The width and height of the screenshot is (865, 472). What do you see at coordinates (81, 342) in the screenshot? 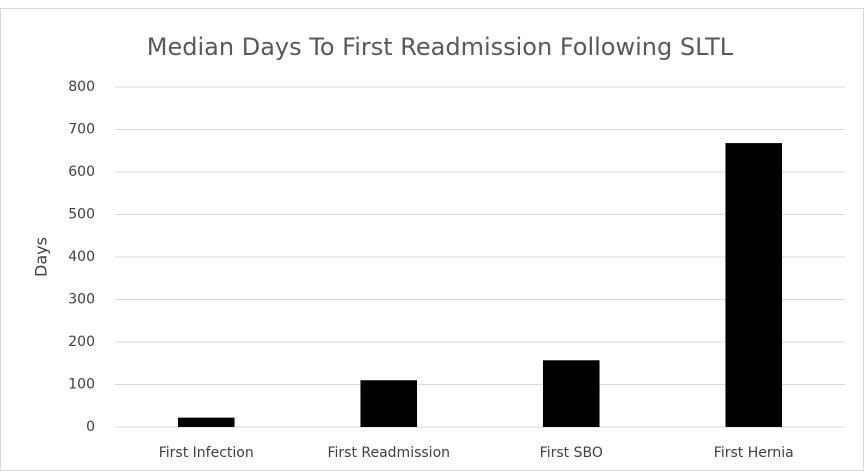
I see `y-tick-label: 200` at bounding box center [81, 342].